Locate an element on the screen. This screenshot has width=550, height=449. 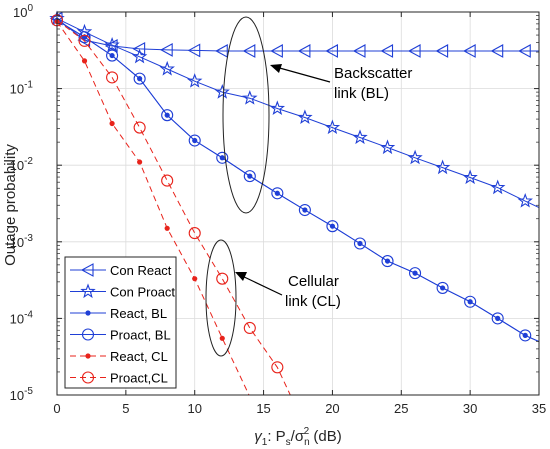
cellular-annotation-line2: link (CL) is located at coordinates (313, 301).